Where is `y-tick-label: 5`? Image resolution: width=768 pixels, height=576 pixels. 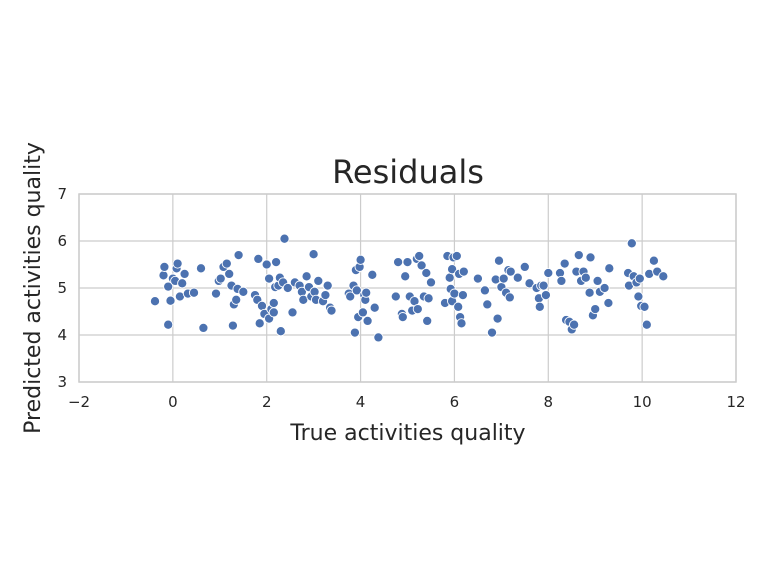 y-tick-label: 5 is located at coordinates (62, 288).